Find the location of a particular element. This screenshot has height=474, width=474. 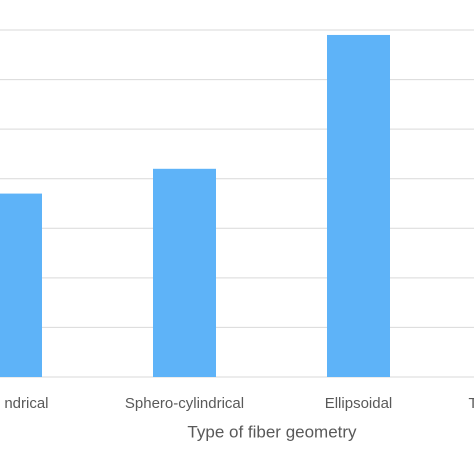

x-axis-title: Type of fiber geometry is located at coordinates (272, 431).